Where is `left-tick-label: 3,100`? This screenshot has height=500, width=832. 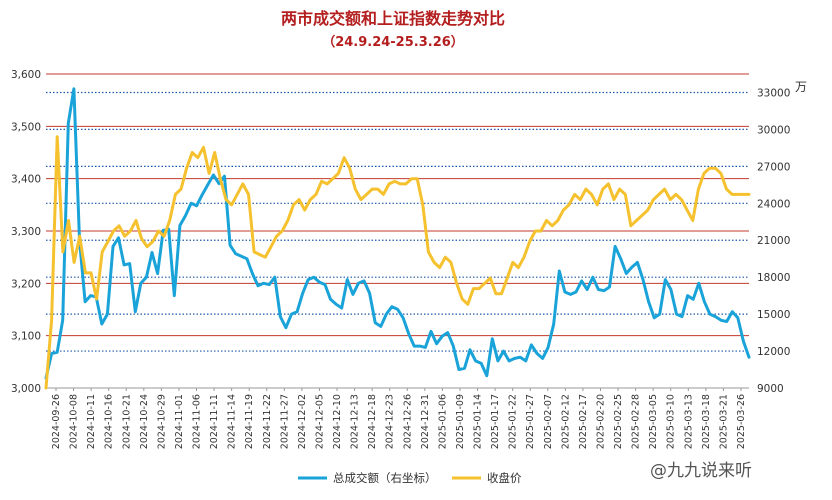 left-tick-label: 3,100 is located at coordinates (26, 337).